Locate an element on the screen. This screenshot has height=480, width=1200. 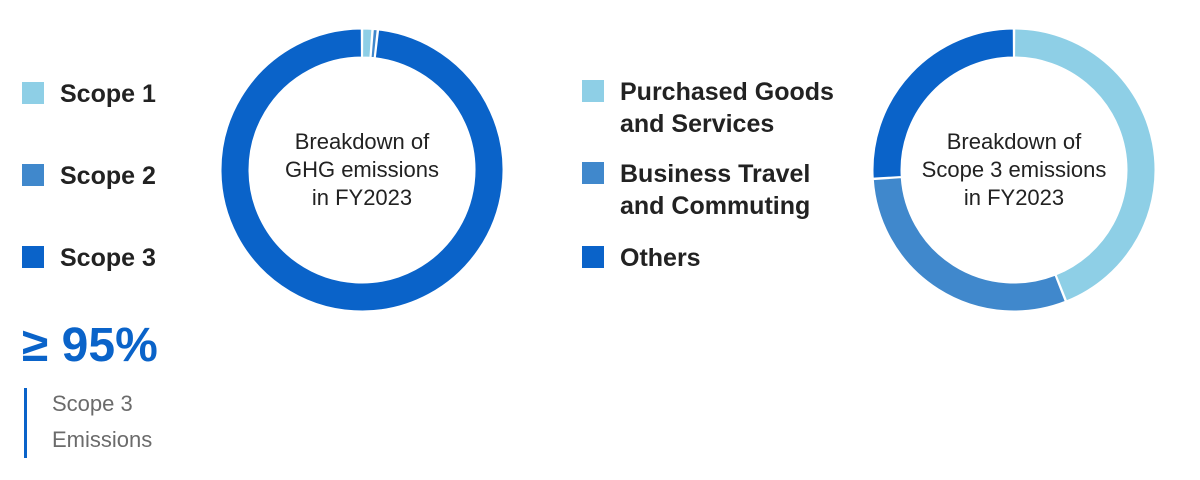
legend-swatch-business-travel is located at coordinates (593, 173).